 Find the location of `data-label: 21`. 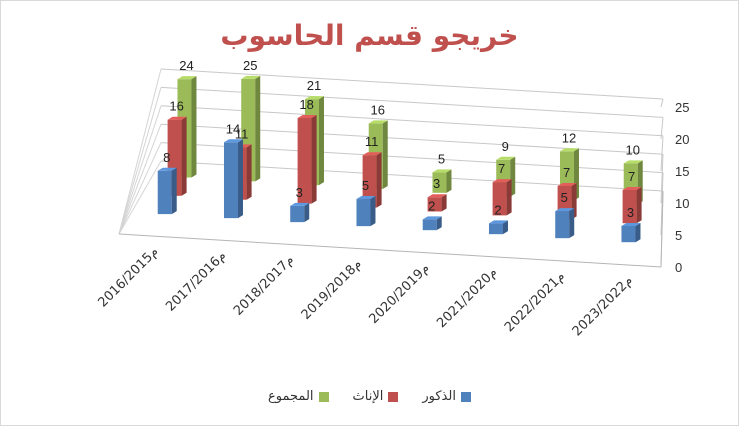

data-label: 21 is located at coordinates (314, 85).